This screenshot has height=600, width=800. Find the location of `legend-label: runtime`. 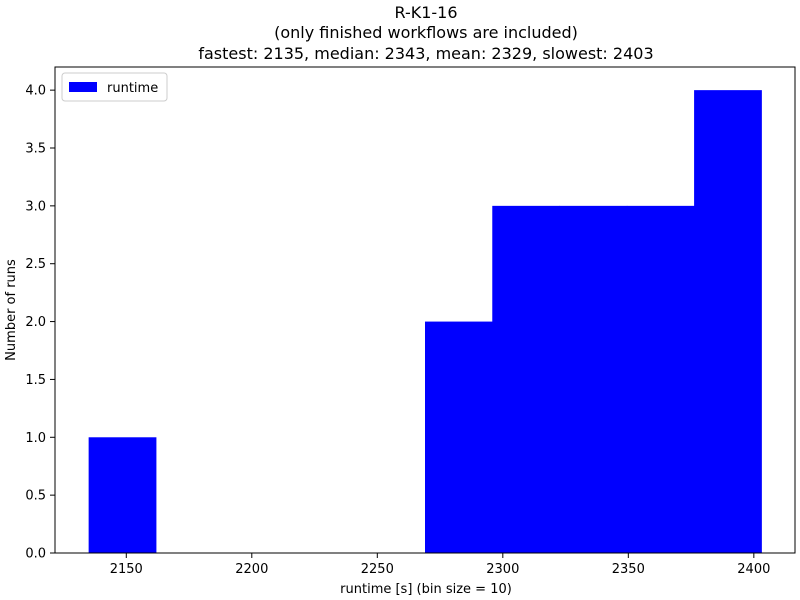

legend-label: runtime is located at coordinates (132, 88).